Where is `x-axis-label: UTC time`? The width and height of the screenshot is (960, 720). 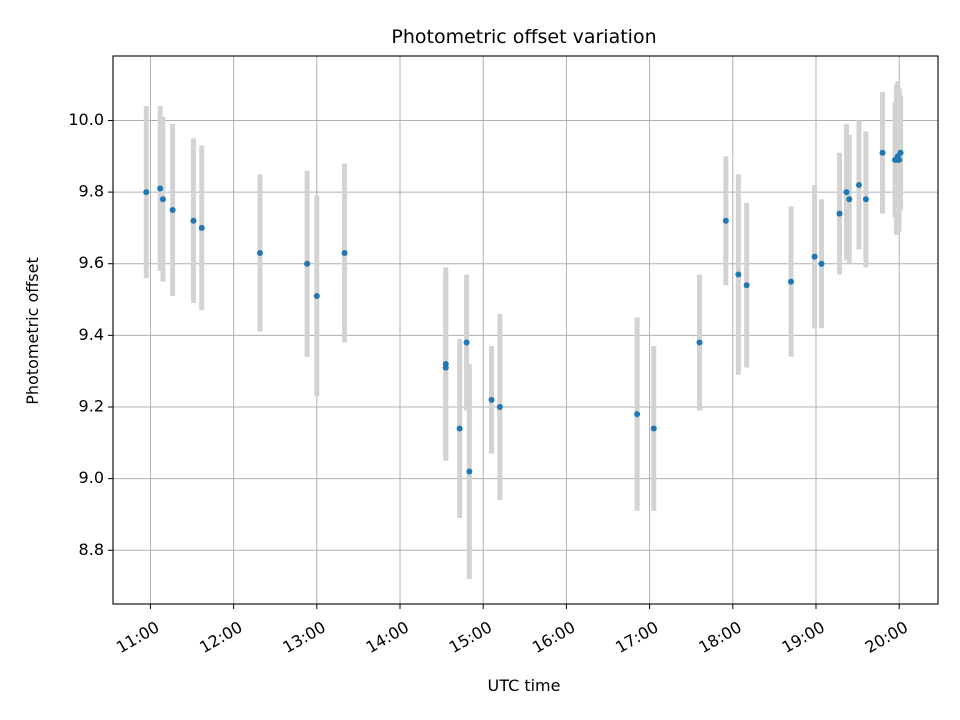
x-axis-label: UTC time is located at coordinates (524, 685).